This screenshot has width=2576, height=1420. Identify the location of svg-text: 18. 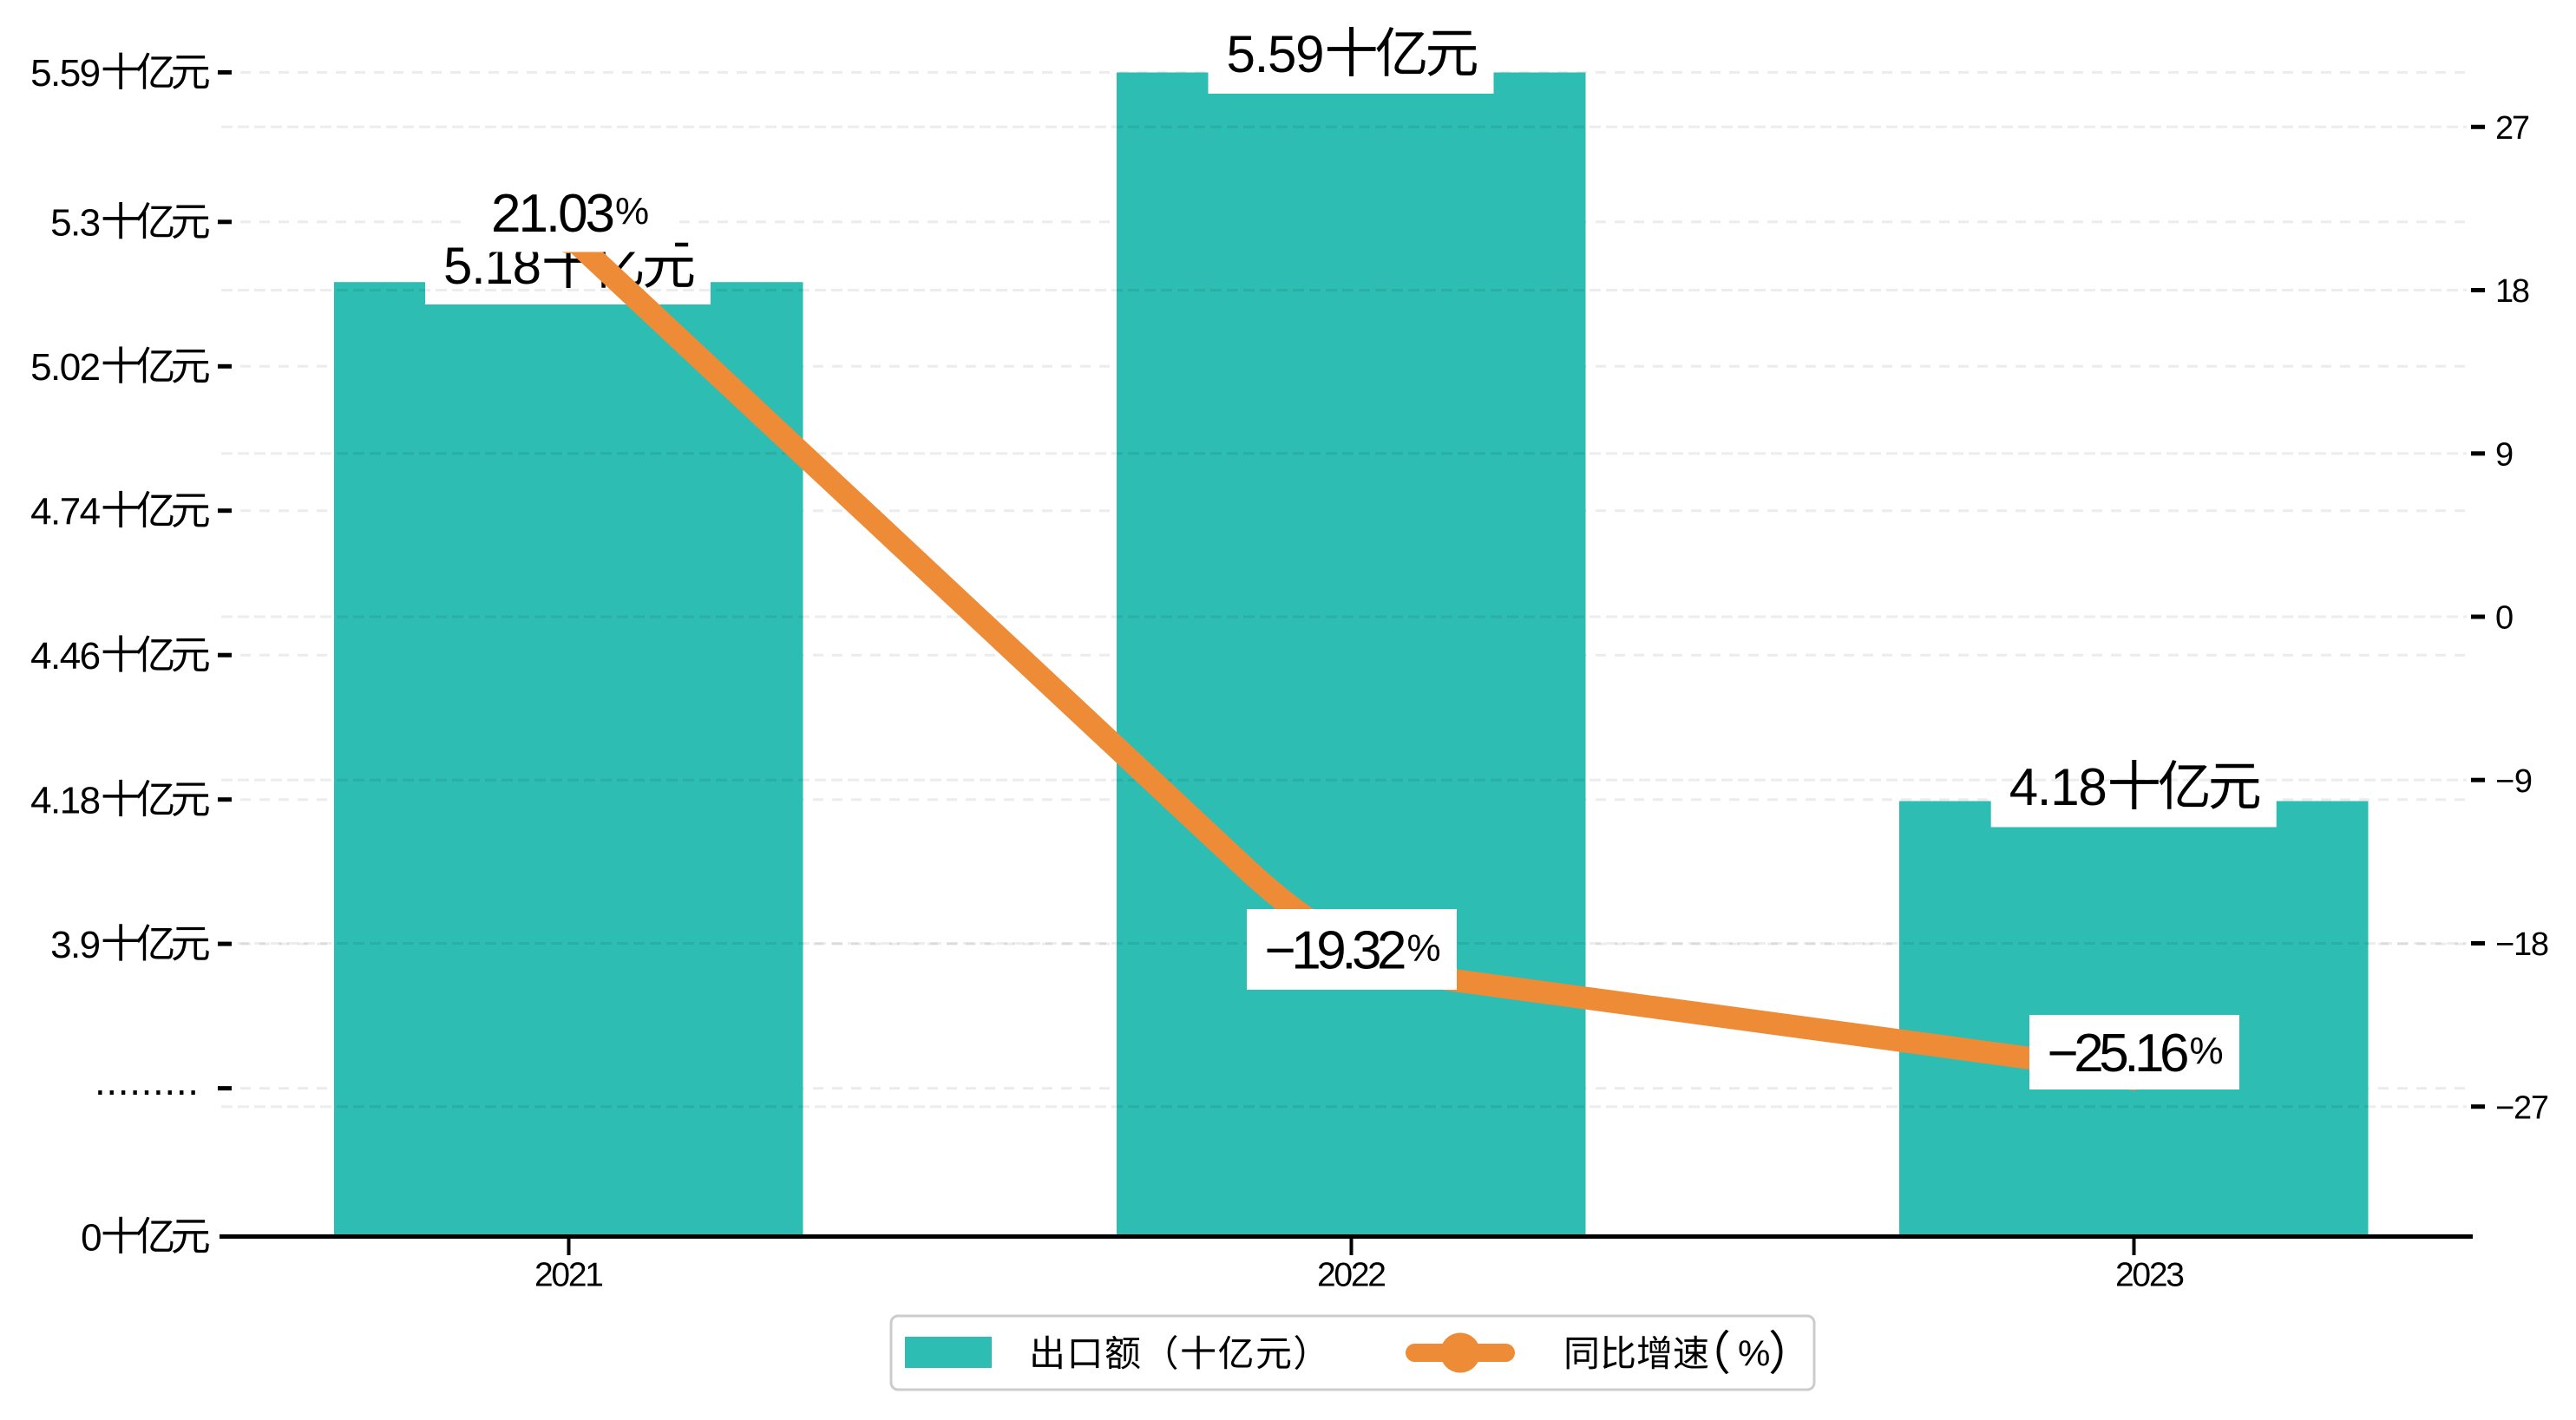
(2512, 291).